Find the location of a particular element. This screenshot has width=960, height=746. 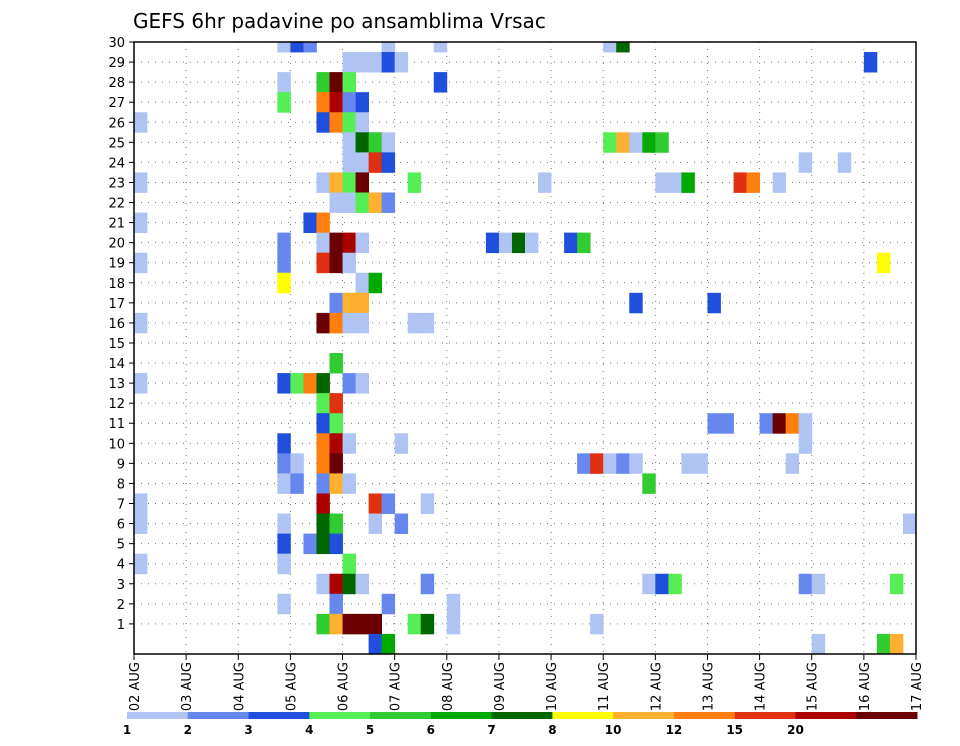

x-tick-label: 03 AUG is located at coordinates (187, 686).